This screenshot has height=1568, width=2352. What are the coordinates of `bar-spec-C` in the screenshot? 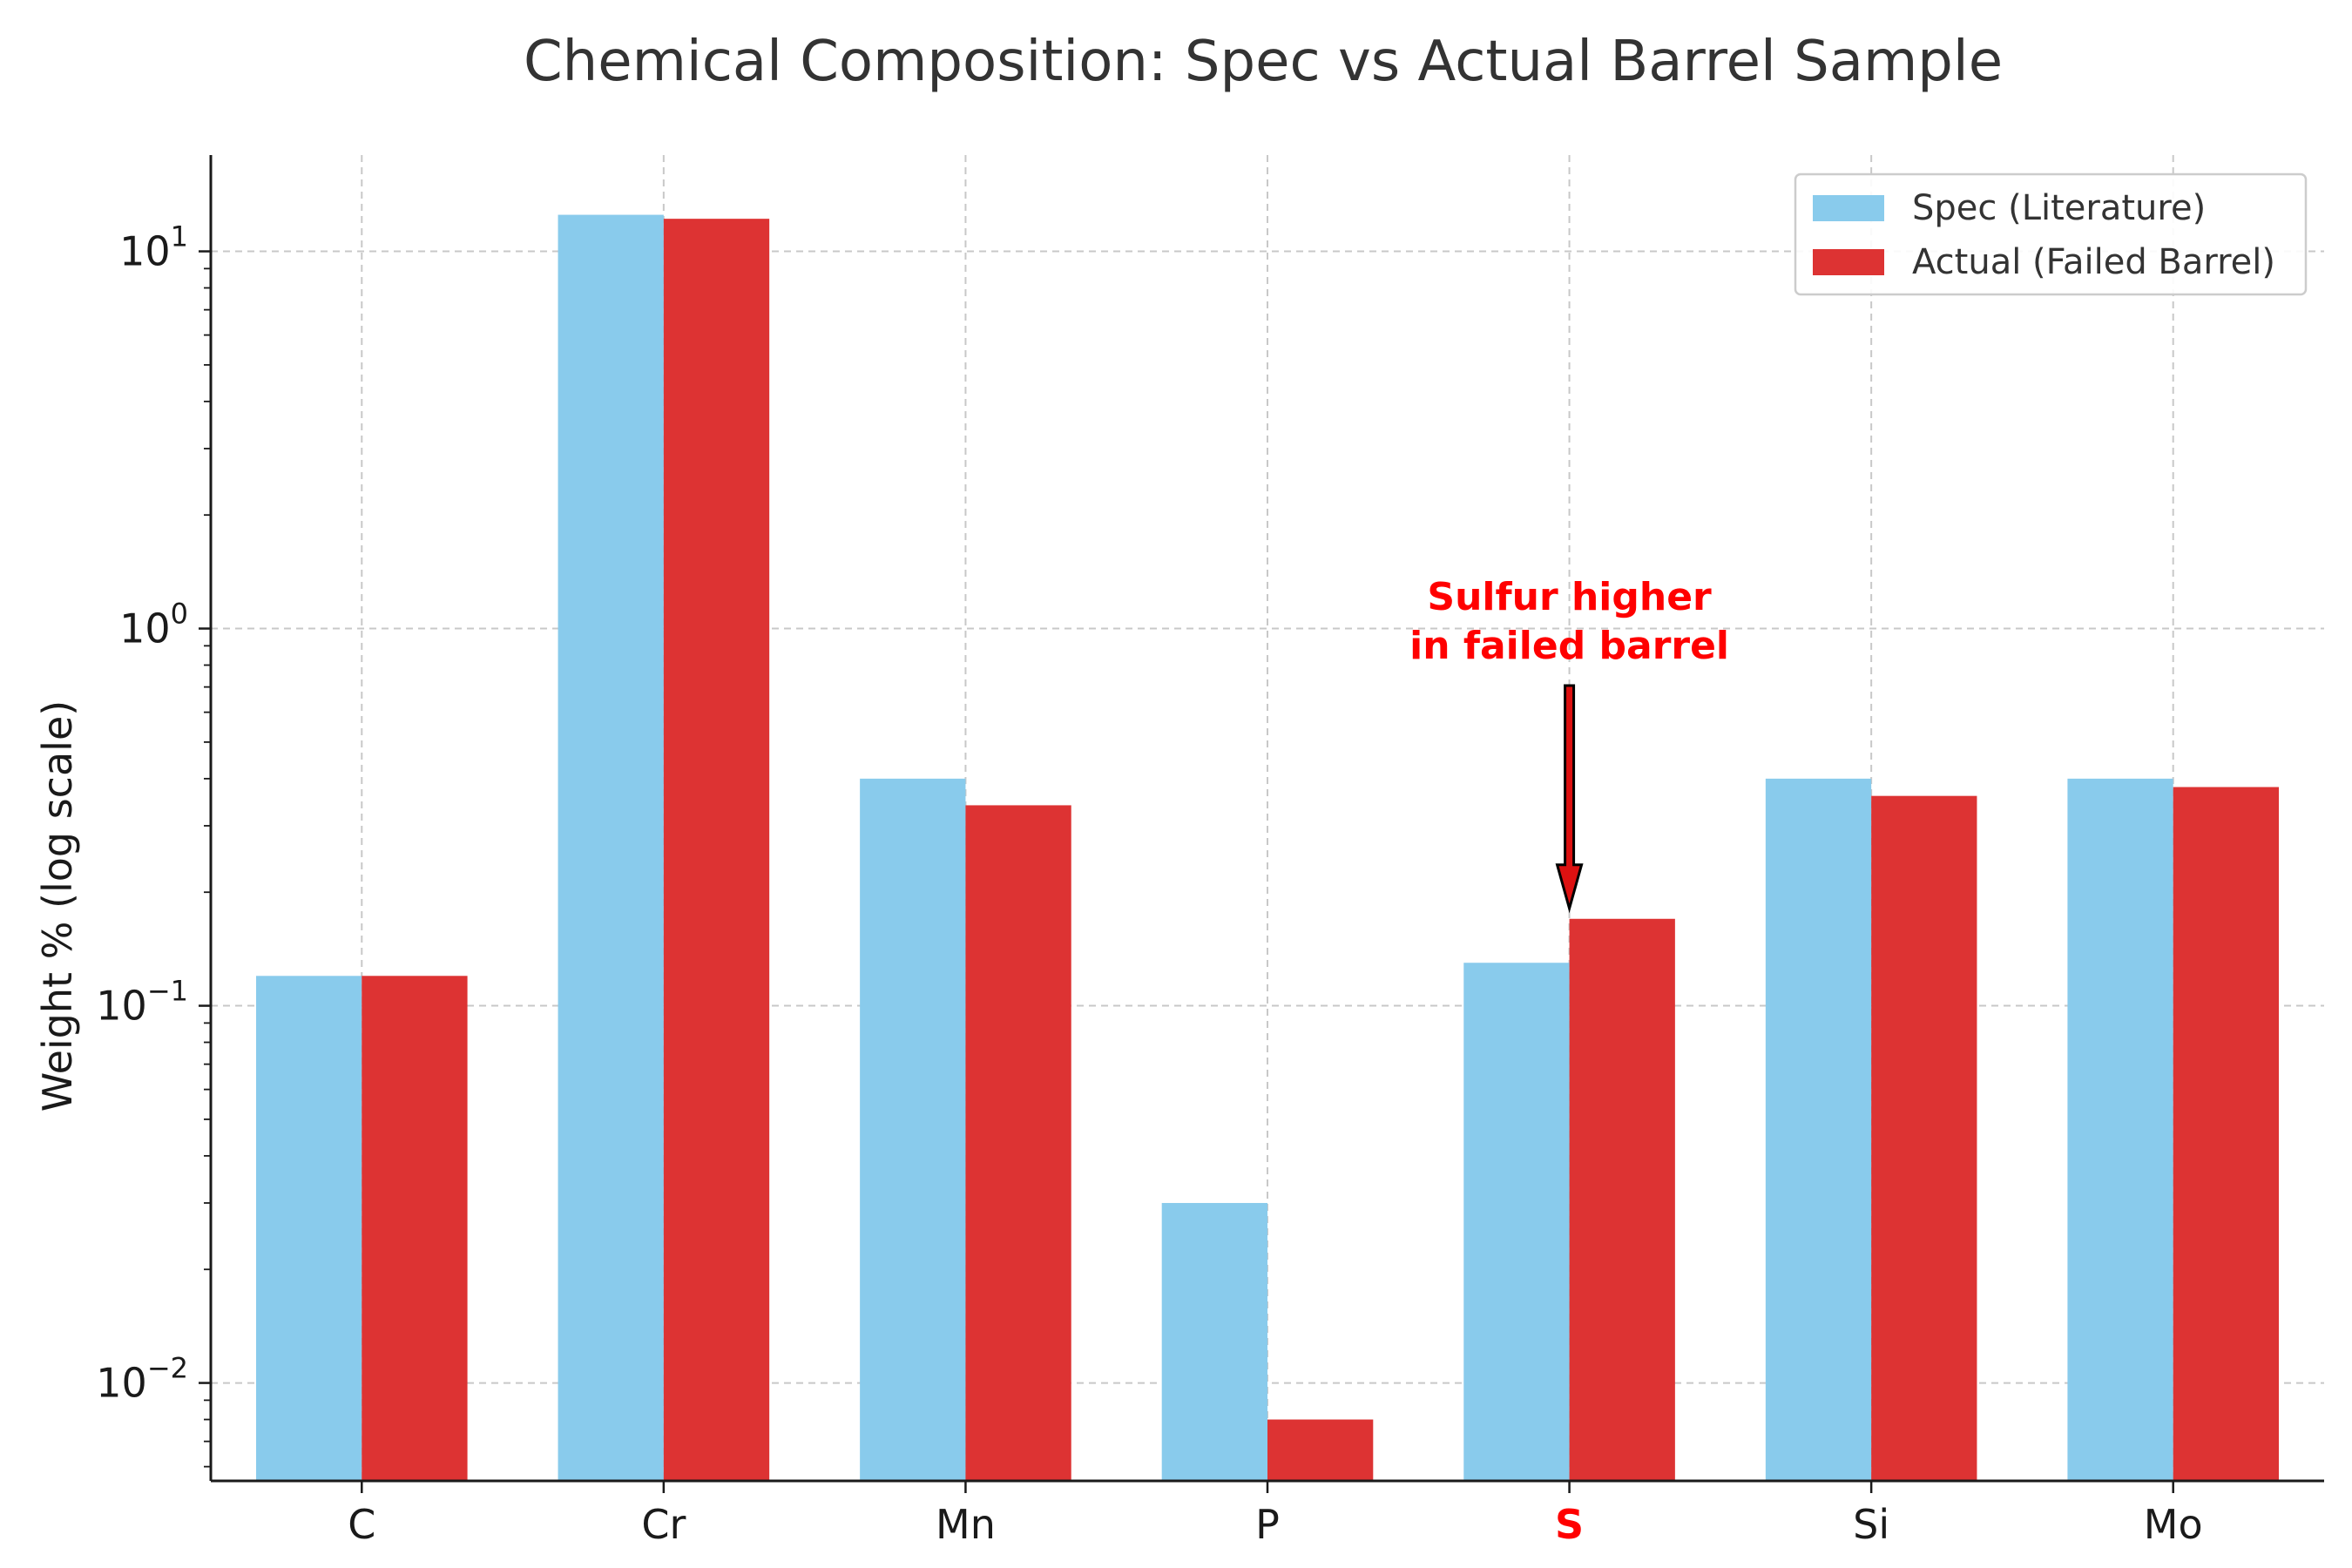 It's located at (308, 1228).